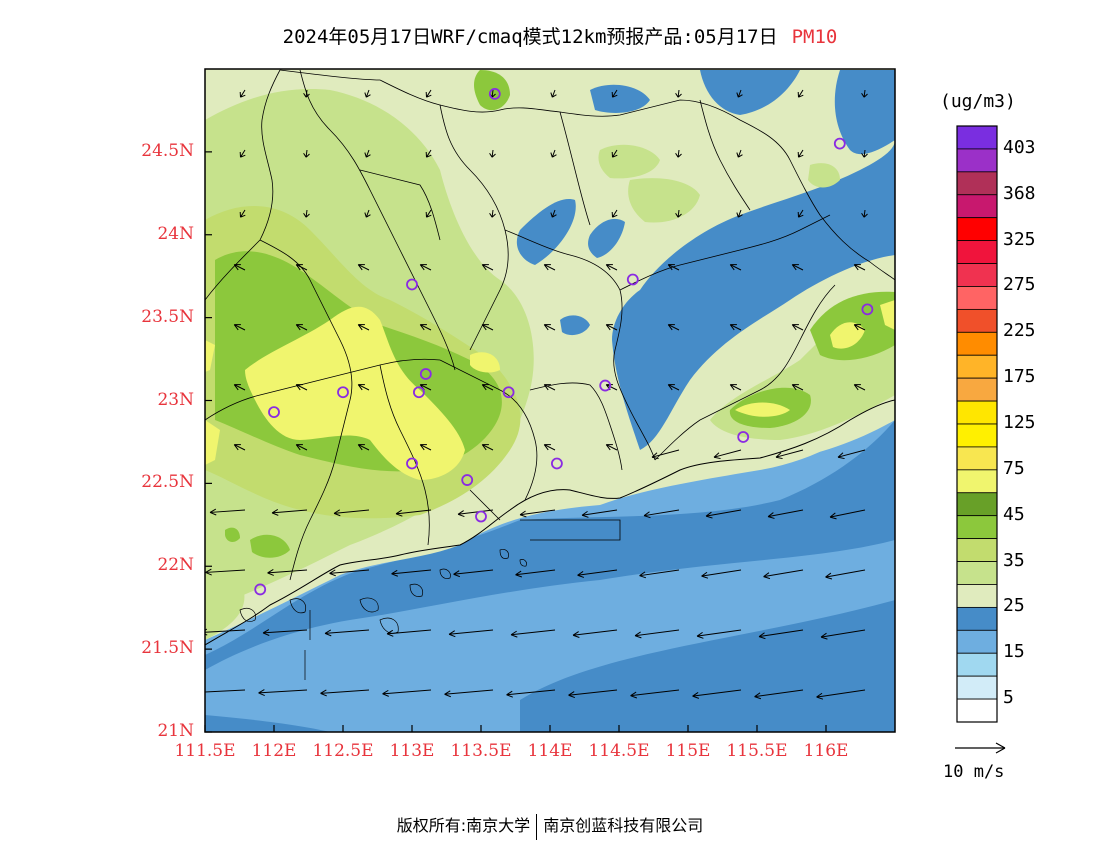 This screenshot has width=1100, height=850. What do you see at coordinates (205, 751) in the screenshot?
I see `lon-label: 111.5E` at bounding box center [205, 751].